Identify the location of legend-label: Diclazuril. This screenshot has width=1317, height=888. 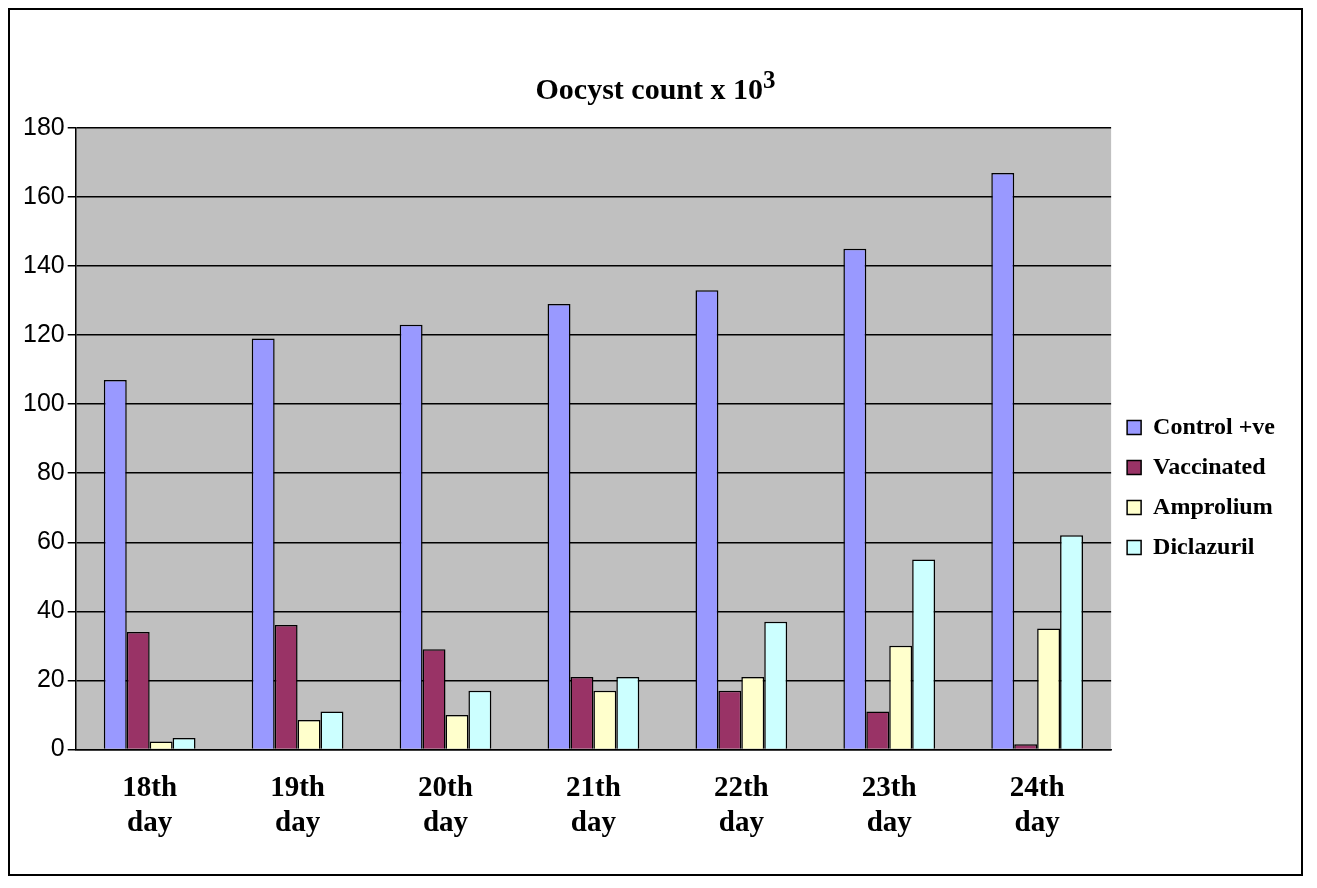
(1204, 545).